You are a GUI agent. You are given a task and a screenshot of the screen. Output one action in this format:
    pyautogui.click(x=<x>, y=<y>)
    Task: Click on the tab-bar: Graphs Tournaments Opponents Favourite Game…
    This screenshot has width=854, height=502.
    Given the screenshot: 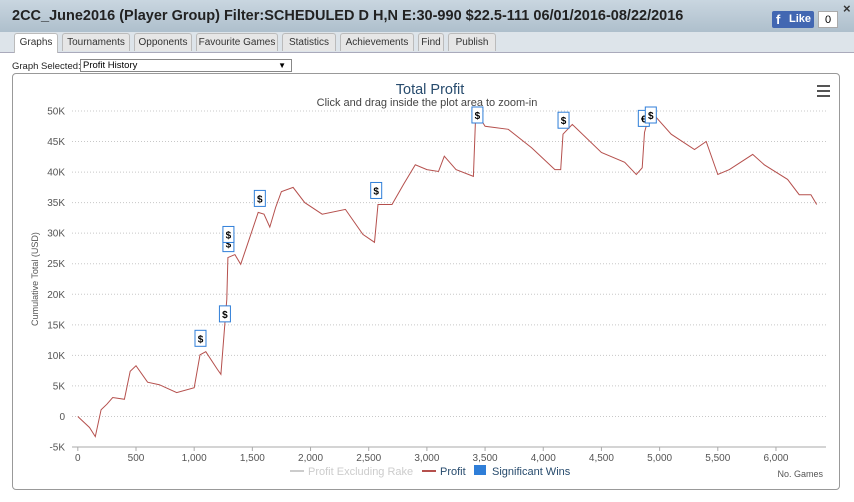 What is the action you would take?
    pyautogui.click(x=427, y=42)
    